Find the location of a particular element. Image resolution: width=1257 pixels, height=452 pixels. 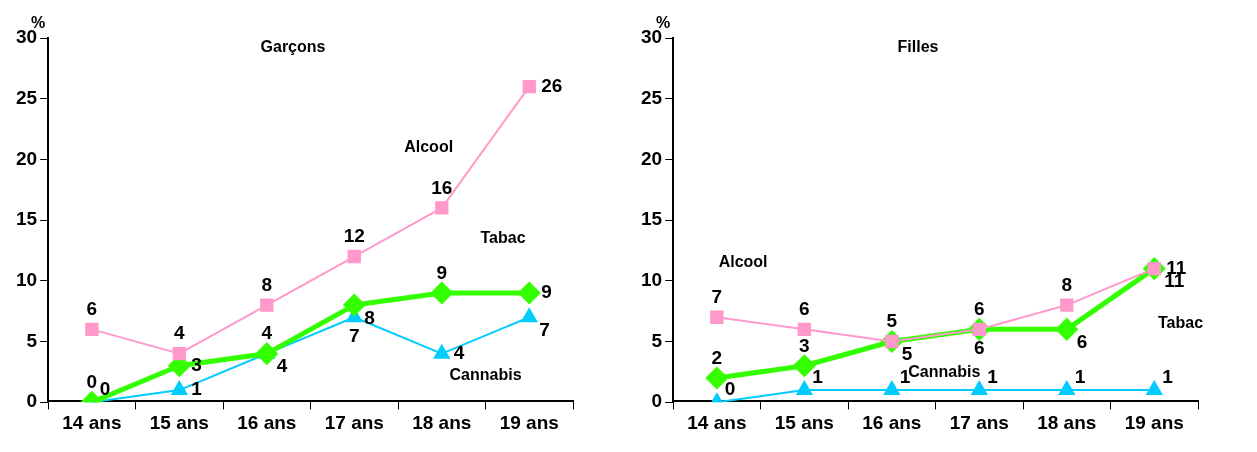

series-label: Alcool is located at coordinates (429, 146).